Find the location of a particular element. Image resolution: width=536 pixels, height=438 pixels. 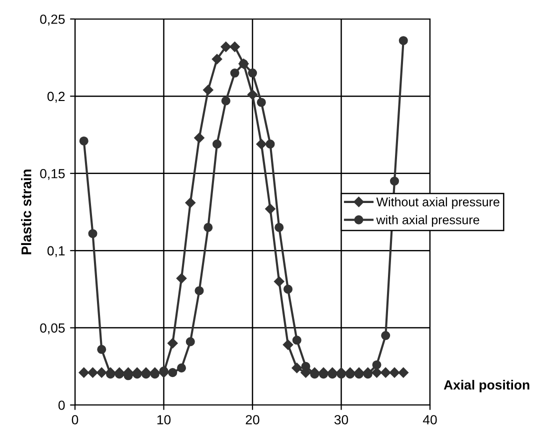

x-tick-label: 10 is located at coordinates (164, 419).